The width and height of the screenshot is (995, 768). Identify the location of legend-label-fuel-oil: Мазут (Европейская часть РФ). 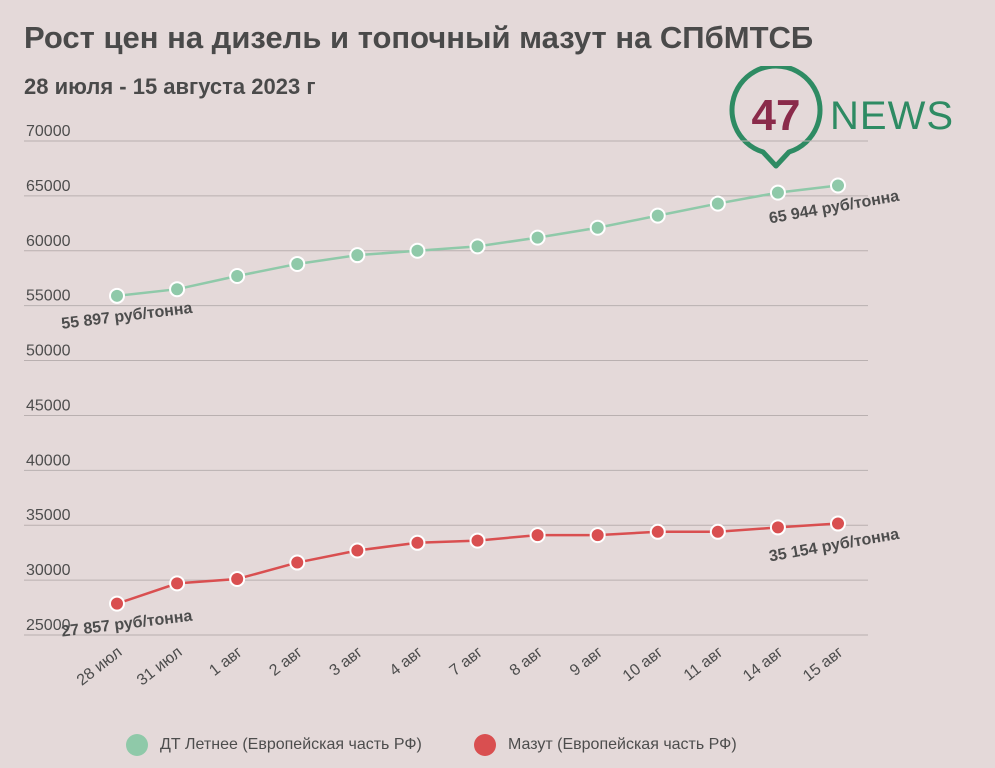
(622, 744).